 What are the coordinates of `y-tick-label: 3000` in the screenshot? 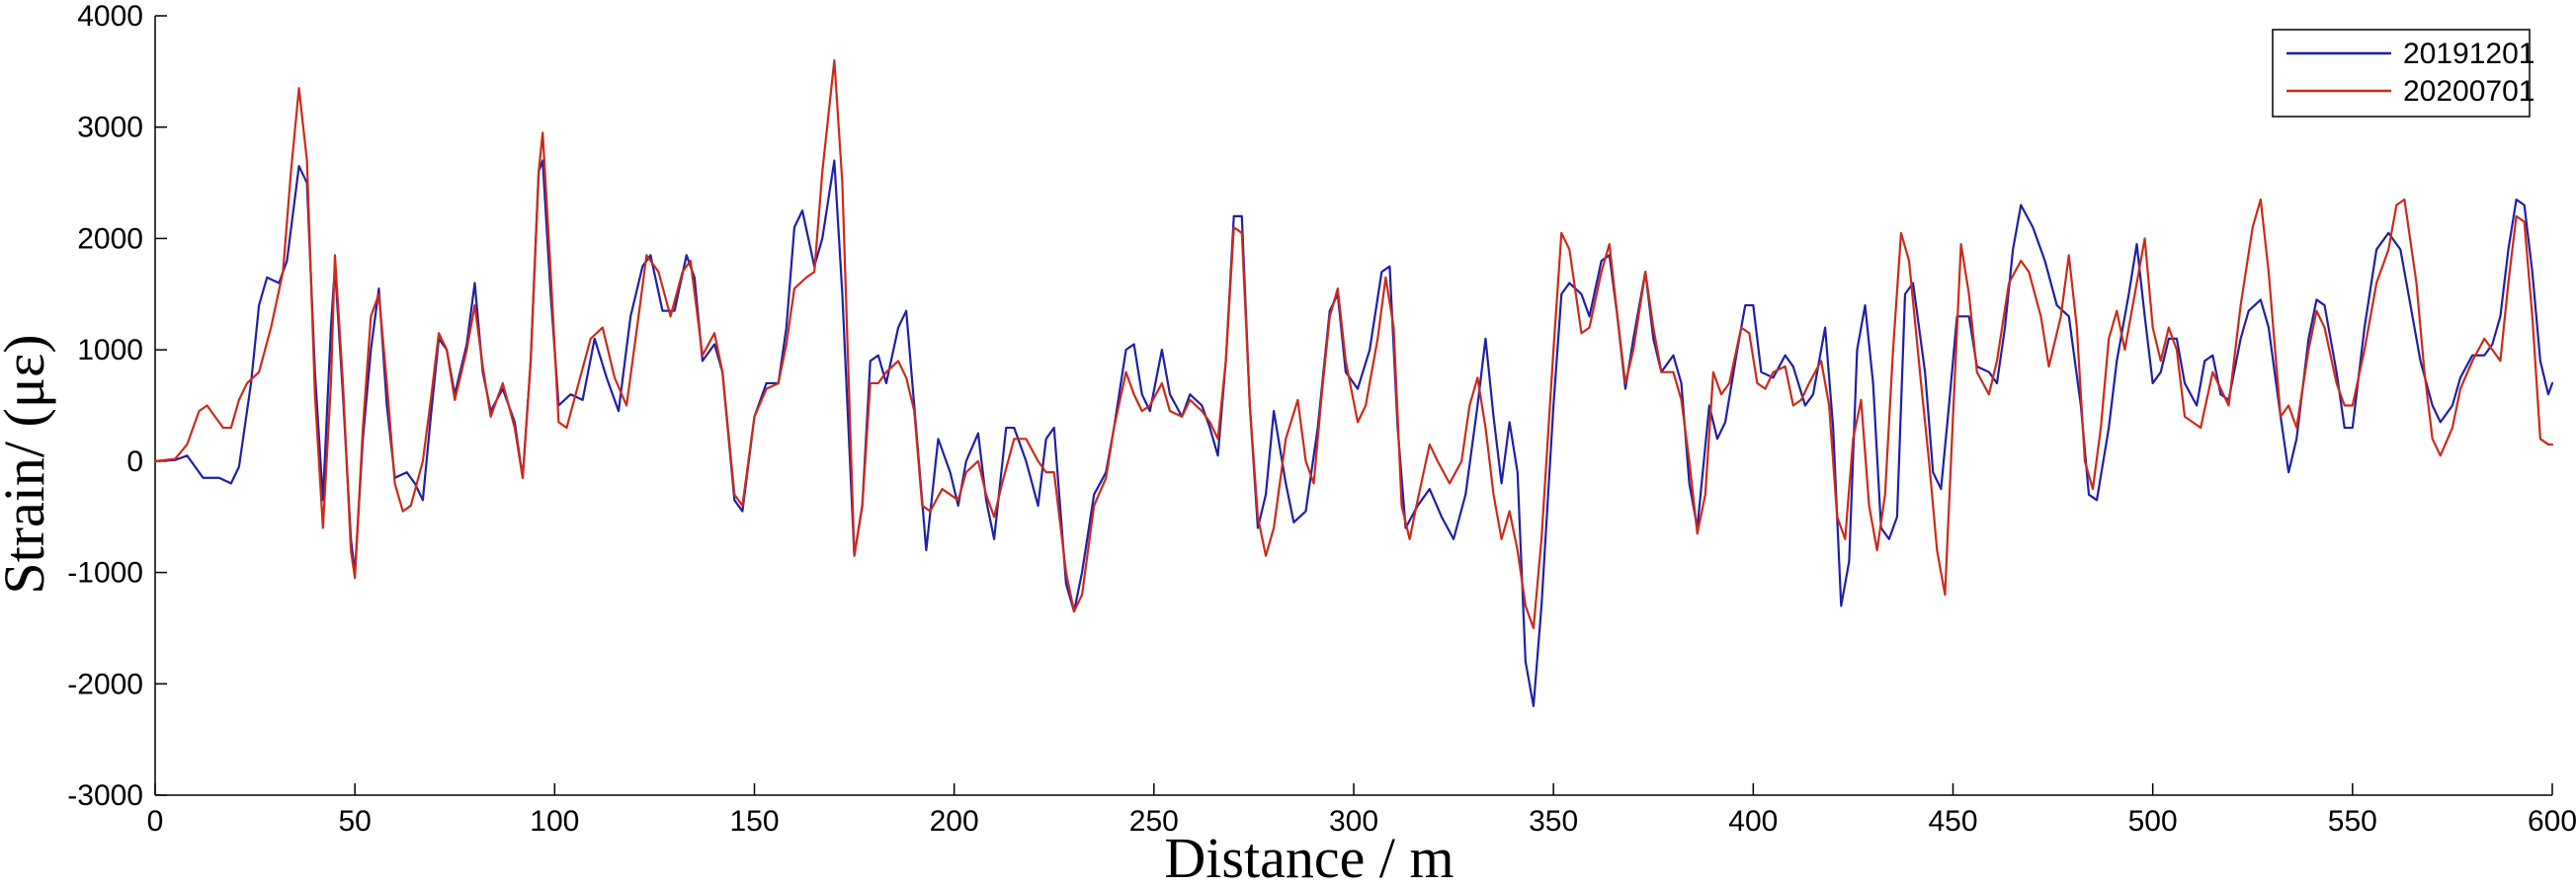 It's located at (110, 128).